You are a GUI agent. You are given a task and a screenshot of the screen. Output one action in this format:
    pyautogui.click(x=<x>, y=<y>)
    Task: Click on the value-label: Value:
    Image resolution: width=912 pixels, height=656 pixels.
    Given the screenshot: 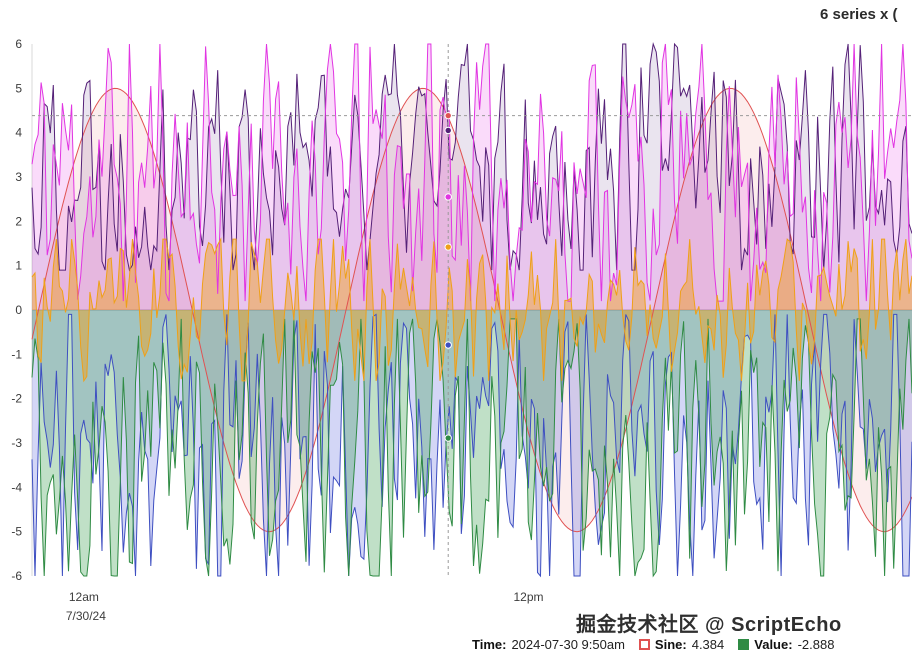 What is the action you would take?
    pyautogui.click(x=773, y=644)
    